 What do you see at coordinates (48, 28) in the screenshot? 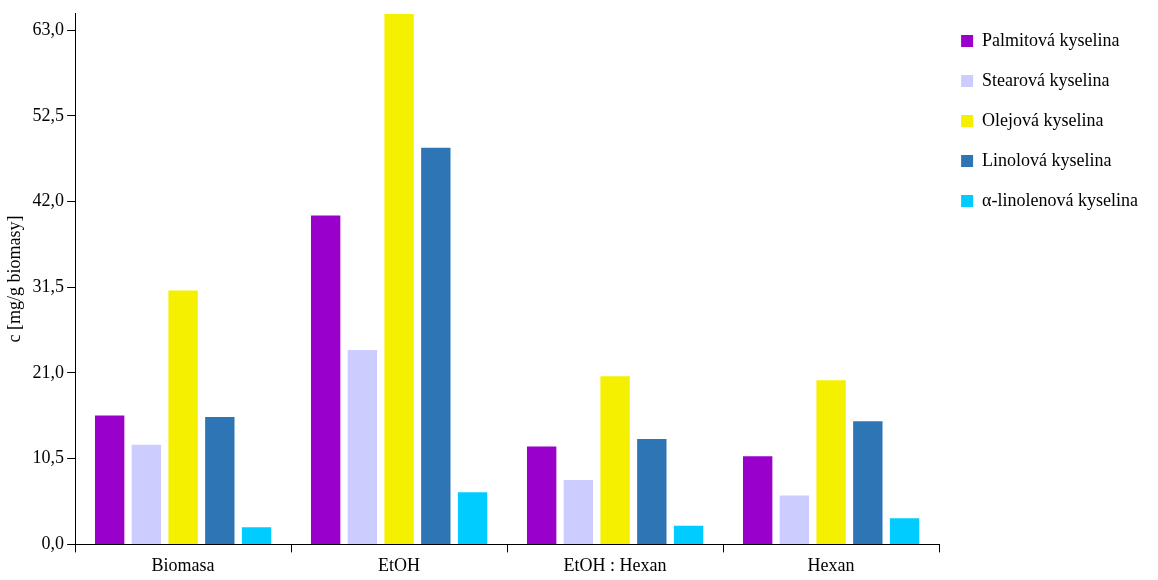
I see `y-tick-label: 63,0` at bounding box center [48, 28].